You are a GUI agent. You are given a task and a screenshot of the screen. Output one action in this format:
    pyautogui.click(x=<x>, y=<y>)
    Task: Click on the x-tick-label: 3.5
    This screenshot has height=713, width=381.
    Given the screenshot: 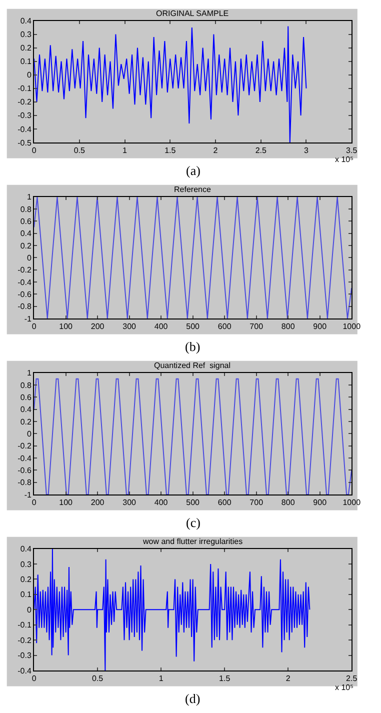 What is the action you would take?
    pyautogui.click(x=352, y=151)
    